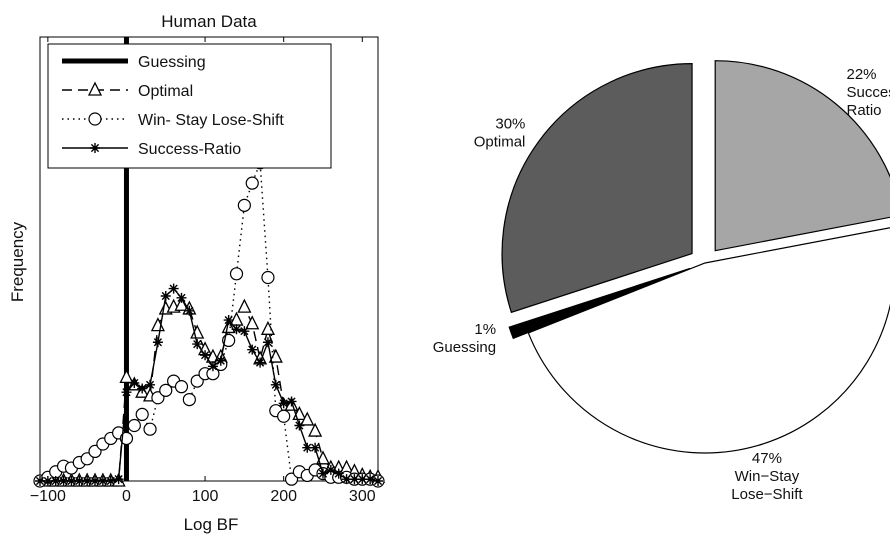 The image size is (890, 536). What do you see at coordinates (209, 384) in the screenshot?
I see `series-success-ratio` at bounding box center [209, 384].